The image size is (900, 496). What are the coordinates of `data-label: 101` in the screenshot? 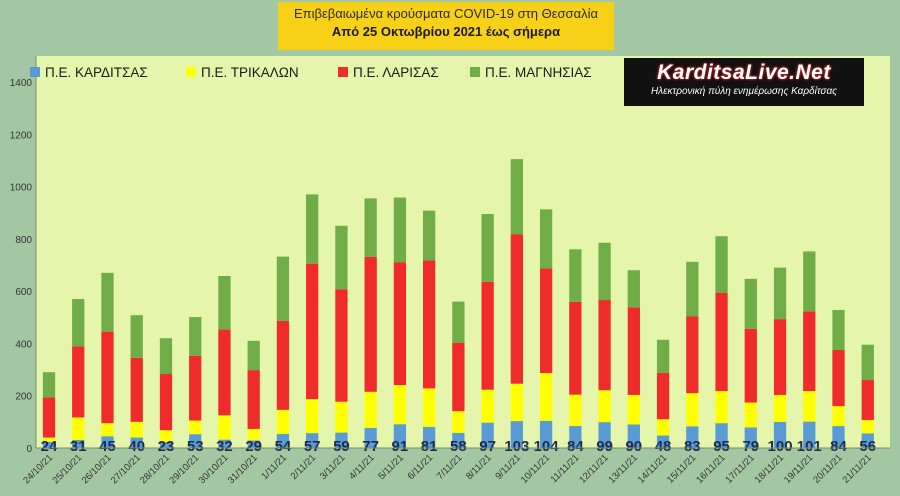 It's located at (809, 446).